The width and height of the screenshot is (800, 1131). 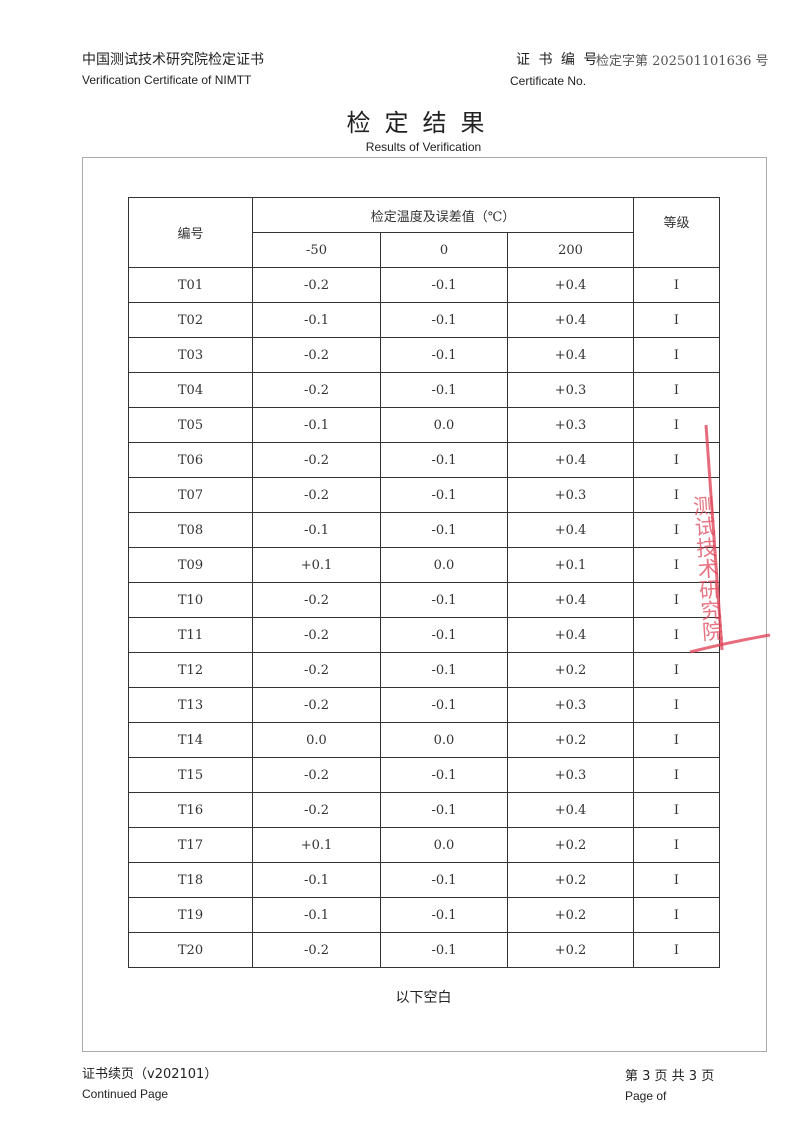 I want to click on table-row: T08 -0.1 -0.1 +0.4 I, so click(x=424, y=530).